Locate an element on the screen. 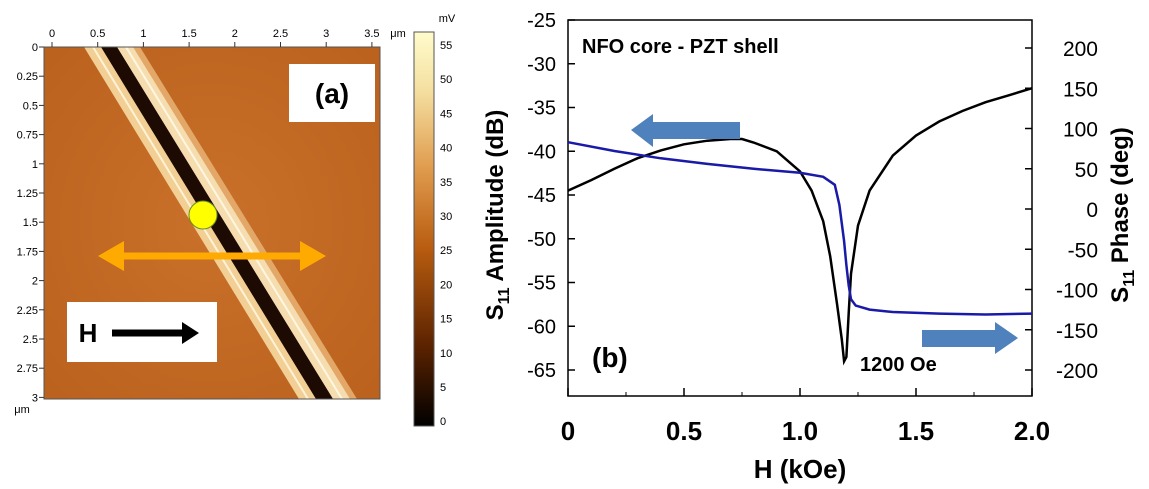 Image resolution: width=1149 pixels, height=489 pixels. afm-x-tick-label: 3.5 is located at coordinates (371, 34).